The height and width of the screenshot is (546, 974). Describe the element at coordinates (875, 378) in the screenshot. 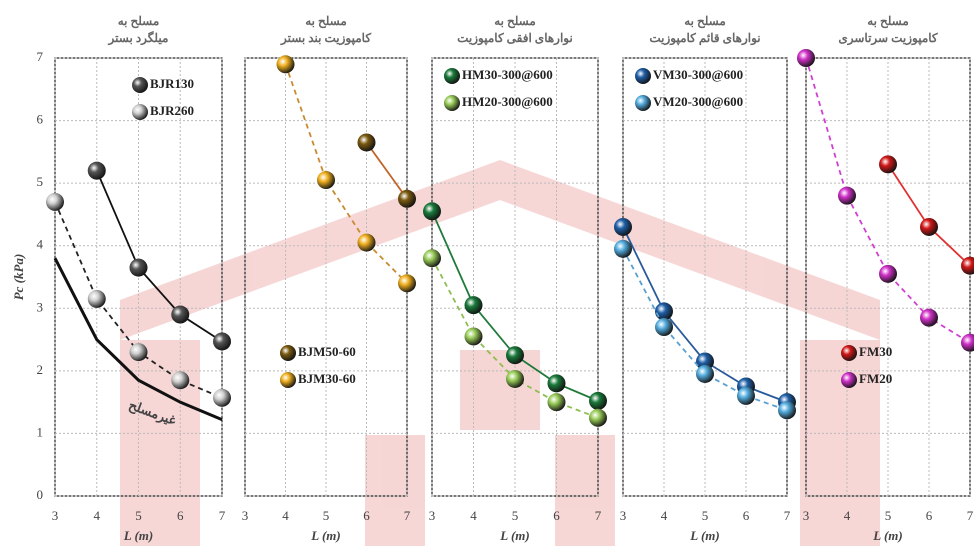

I see `legend-label: FM20` at that location.